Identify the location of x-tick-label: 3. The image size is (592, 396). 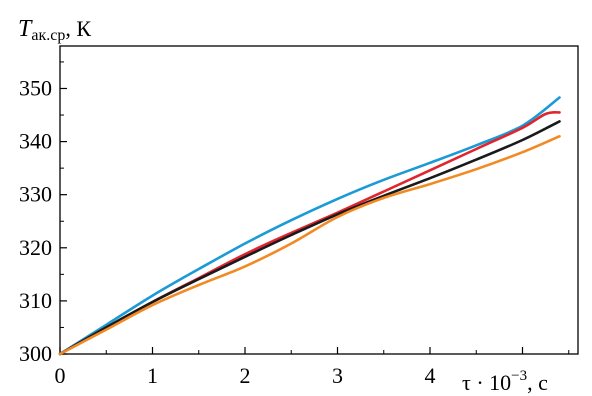
(337, 375).